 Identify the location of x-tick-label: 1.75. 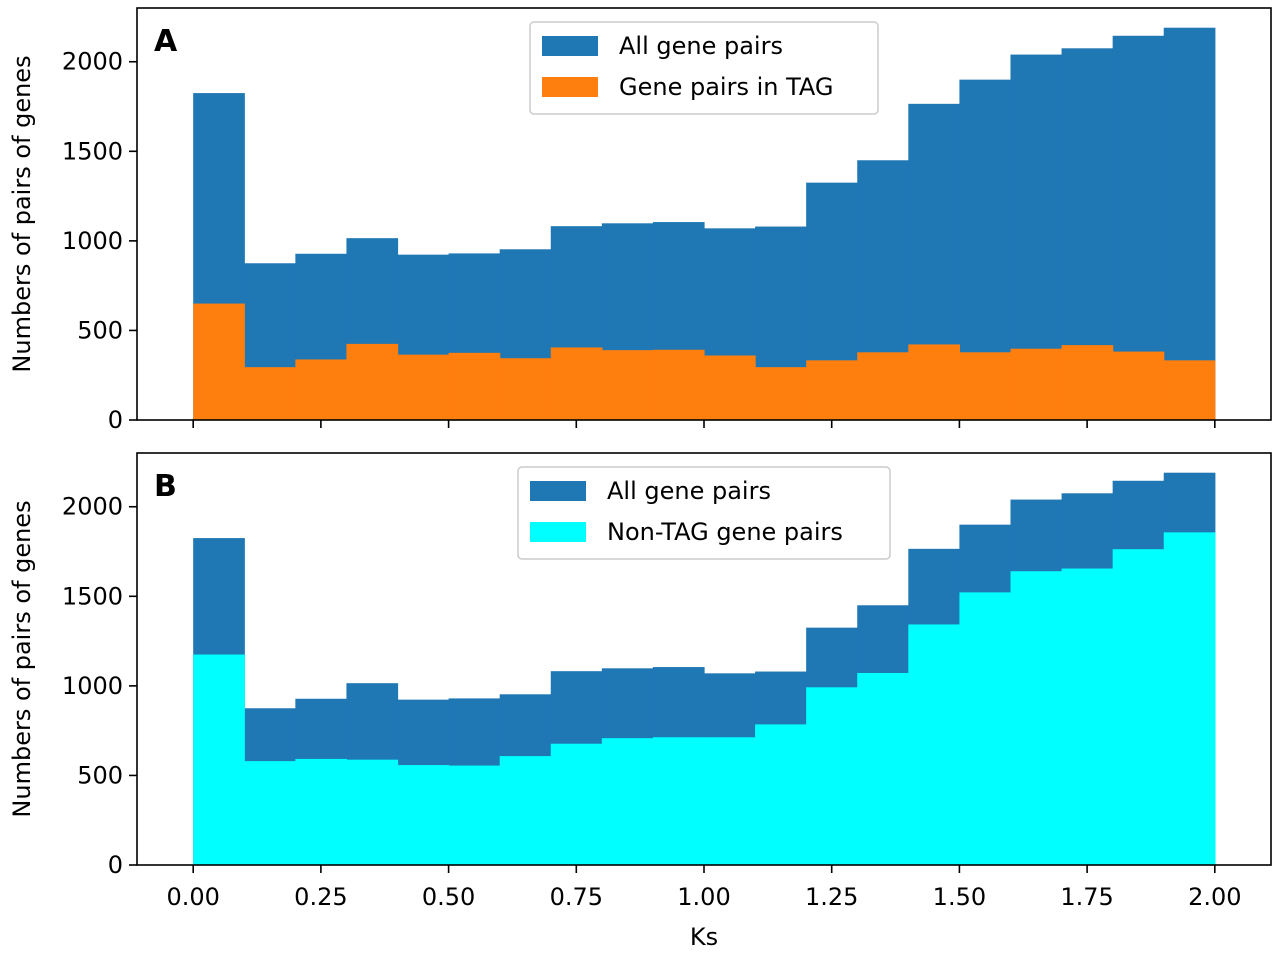
(1086, 897).